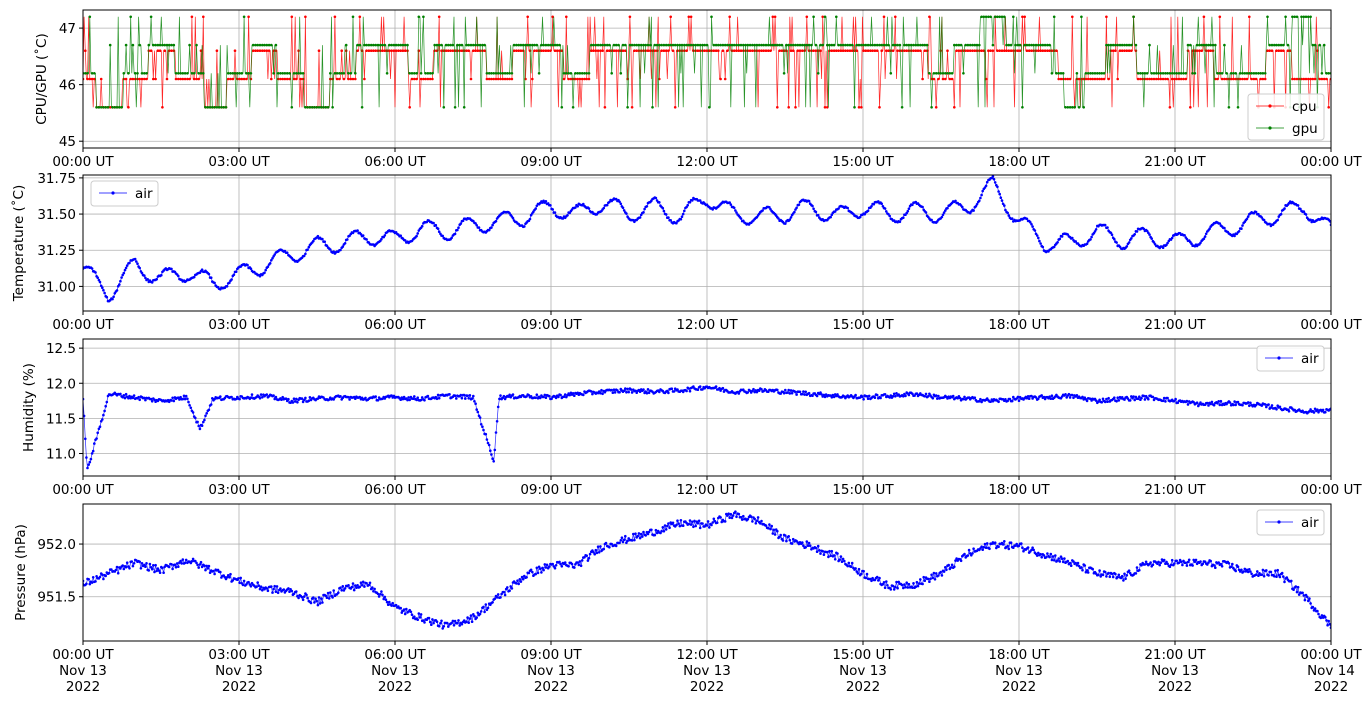 The image size is (1372, 707). What do you see at coordinates (1290, 522) in the screenshot?
I see `legend: air` at bounding box center [1290, 522].